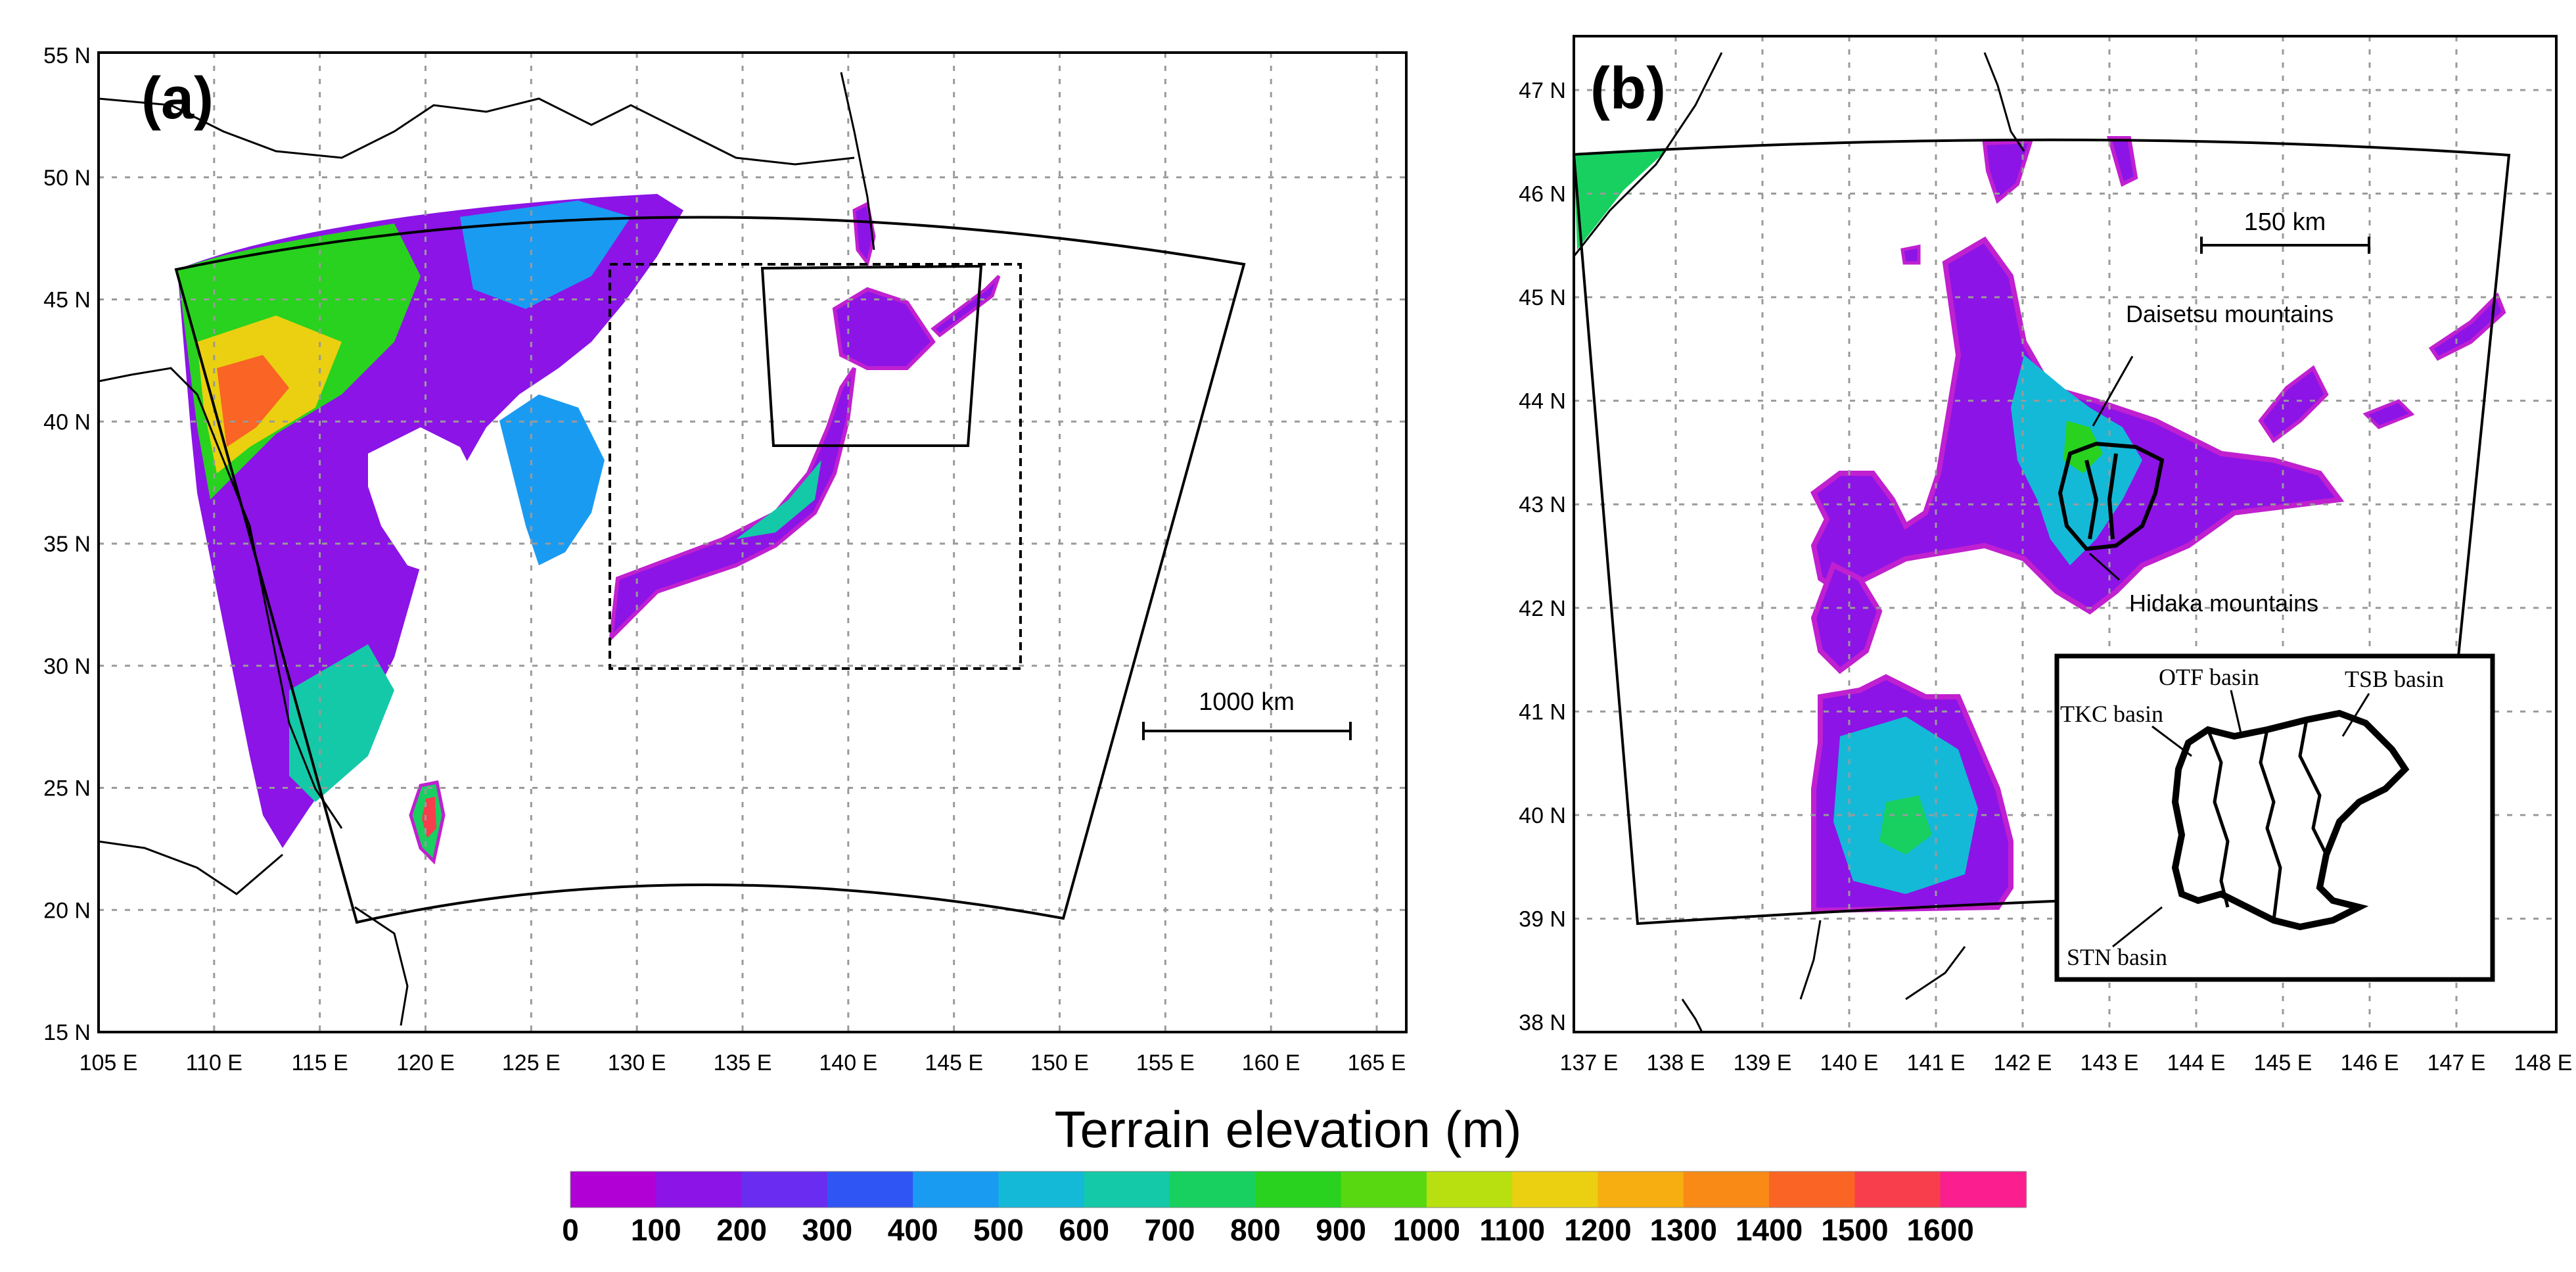 The width and height of the screenshot is (2576, 1272). I want to click on colorbar-tick-label: 900, so click(1341, 1230).